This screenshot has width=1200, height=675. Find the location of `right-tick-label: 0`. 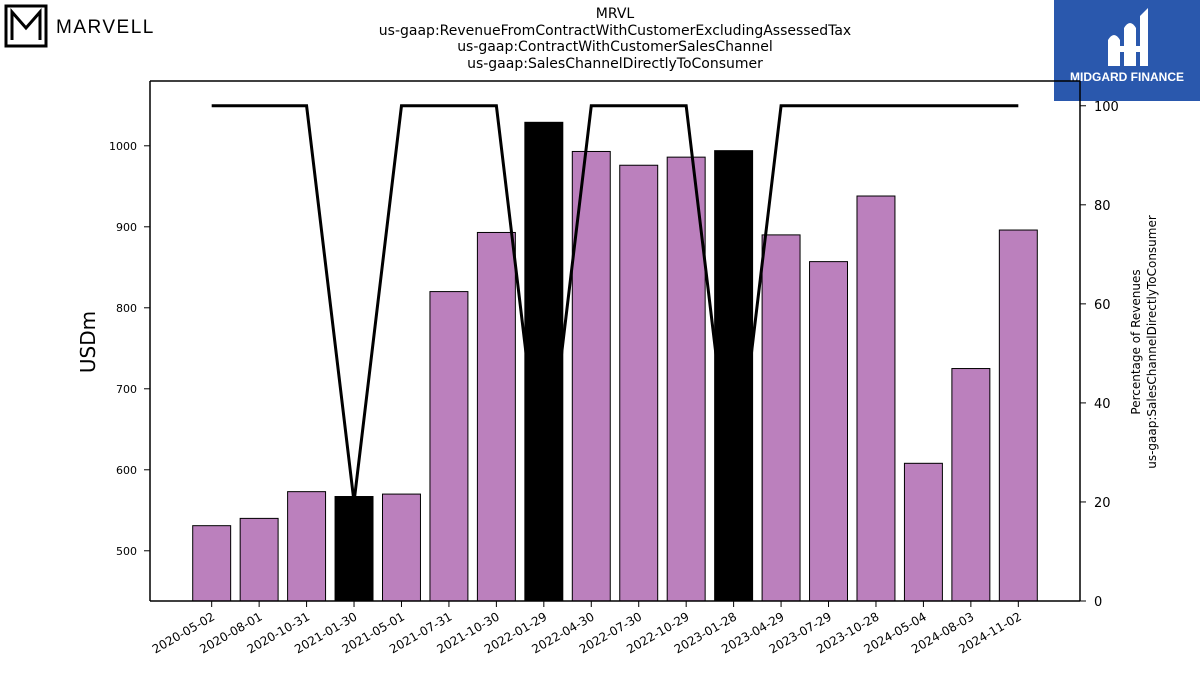

right-tick-label: 0 is located at coordinates (1098, 602).